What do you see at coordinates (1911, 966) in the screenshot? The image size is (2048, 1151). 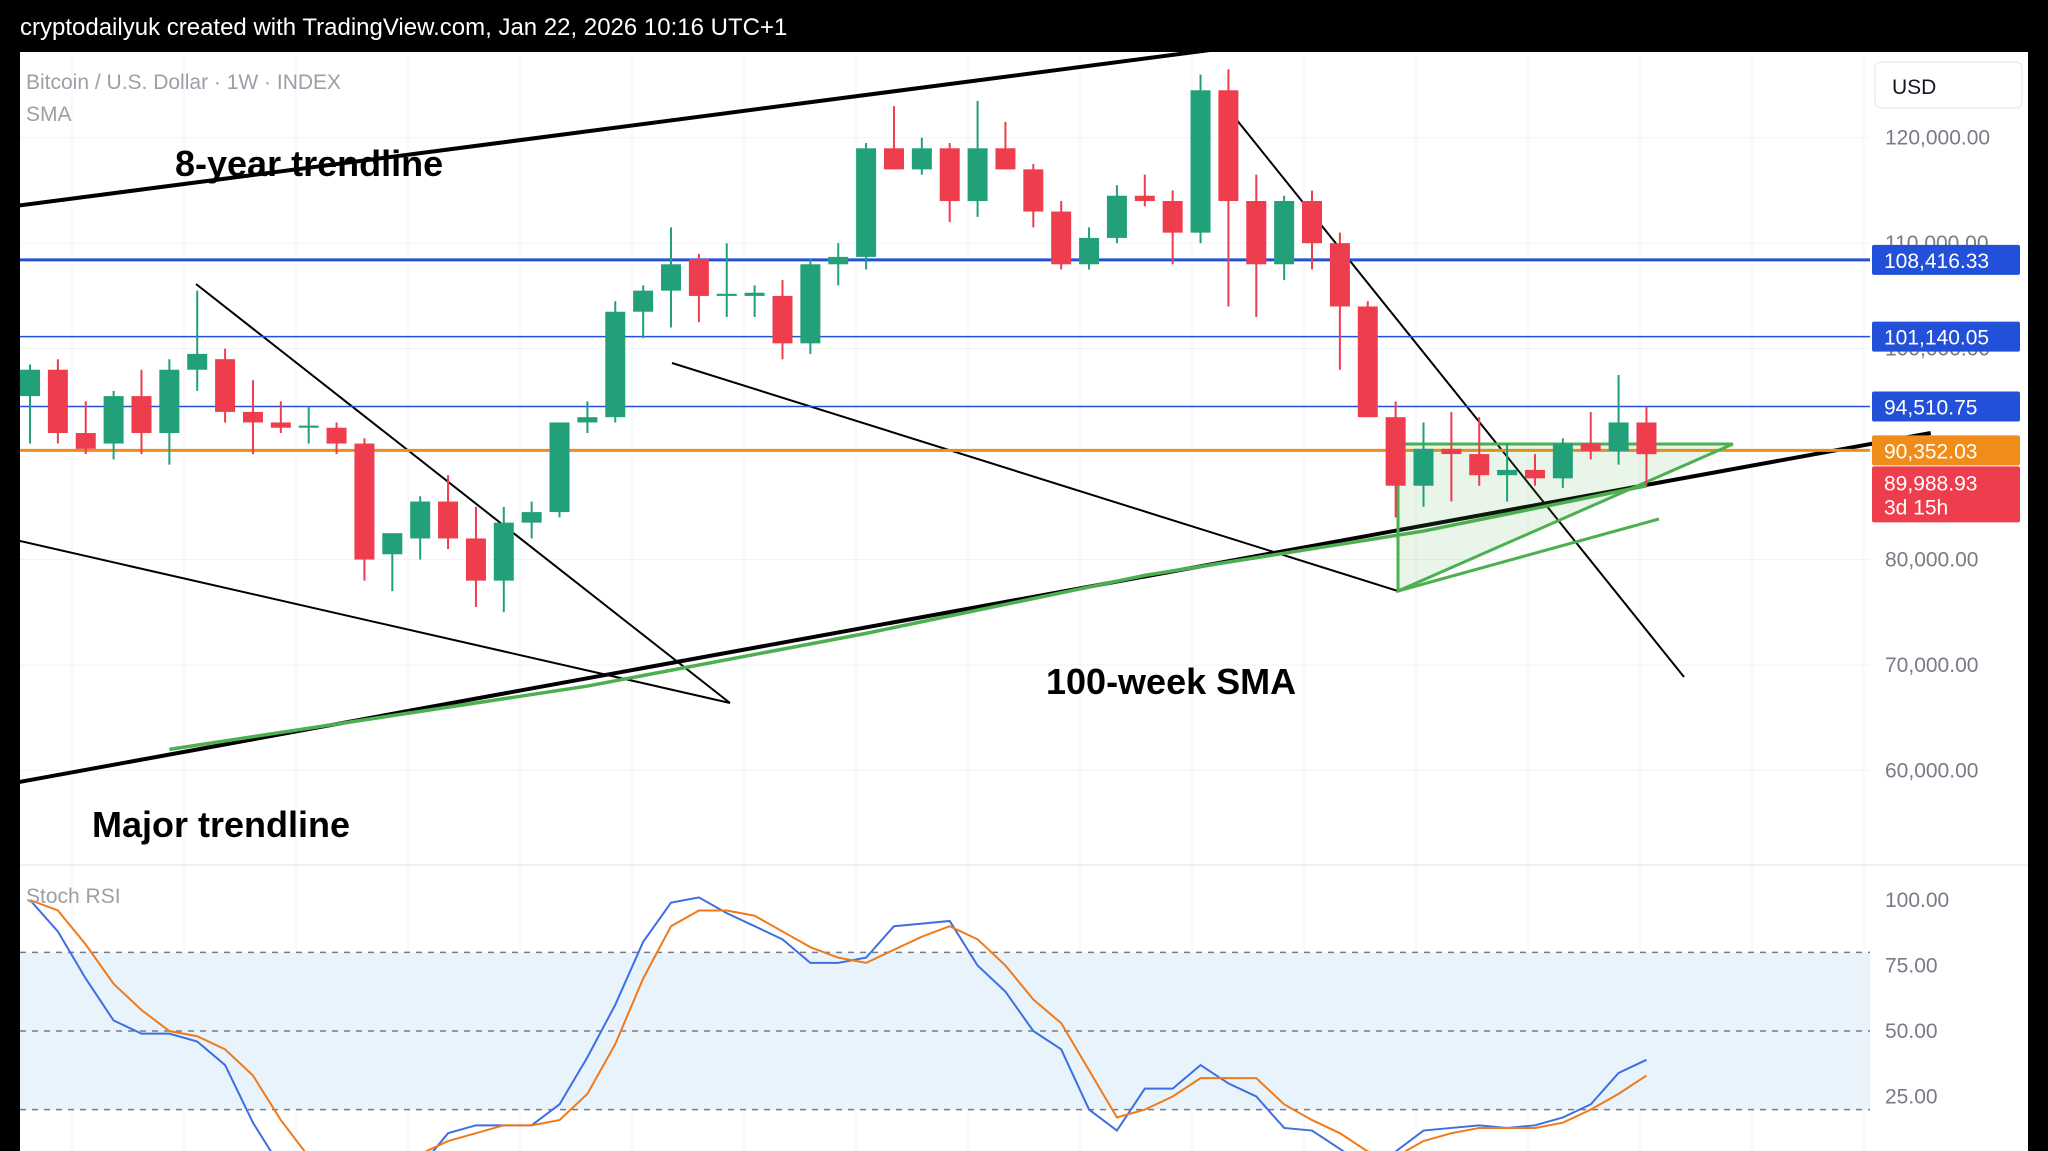 I see `rsi-tick-label: 75.00` at bounding box center [1911, 966].